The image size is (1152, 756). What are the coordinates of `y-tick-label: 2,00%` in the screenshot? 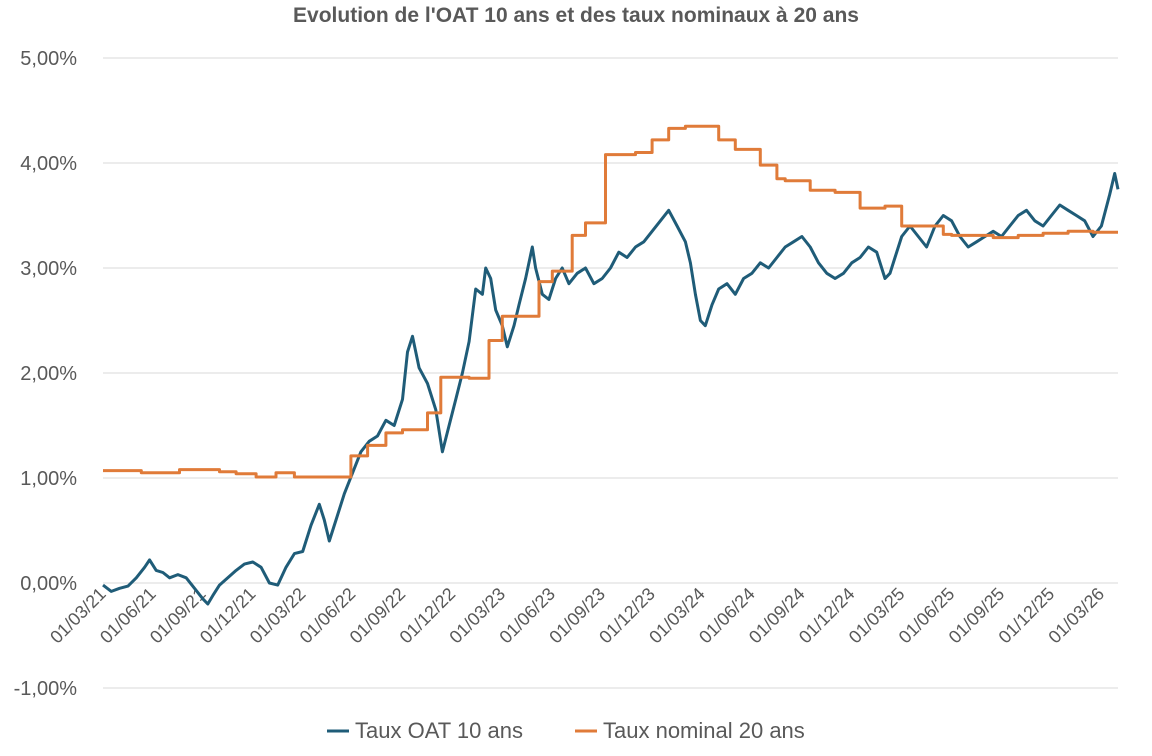 It's located at (48, 374).